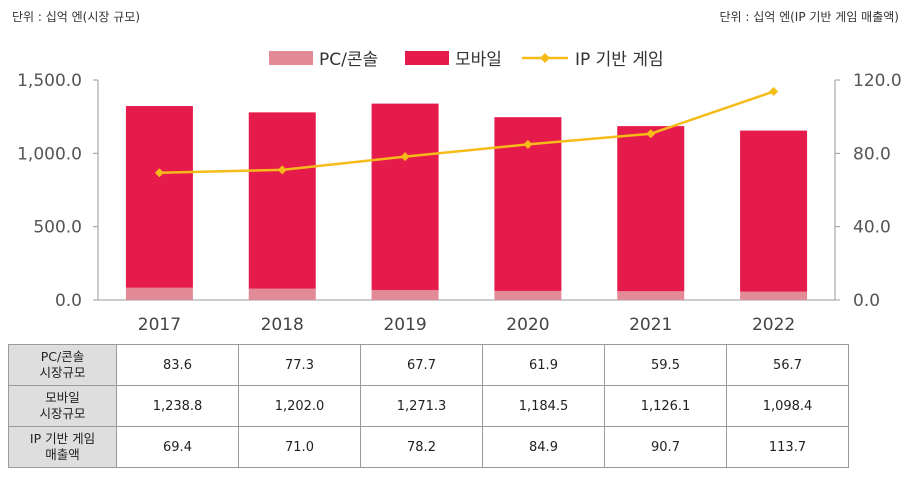 Image resolution: width=913 pixels, height=488 pixels. Describe the element at coordinates (543, 447) in the screenshot. I see `table-cell: 84.9` at that location.